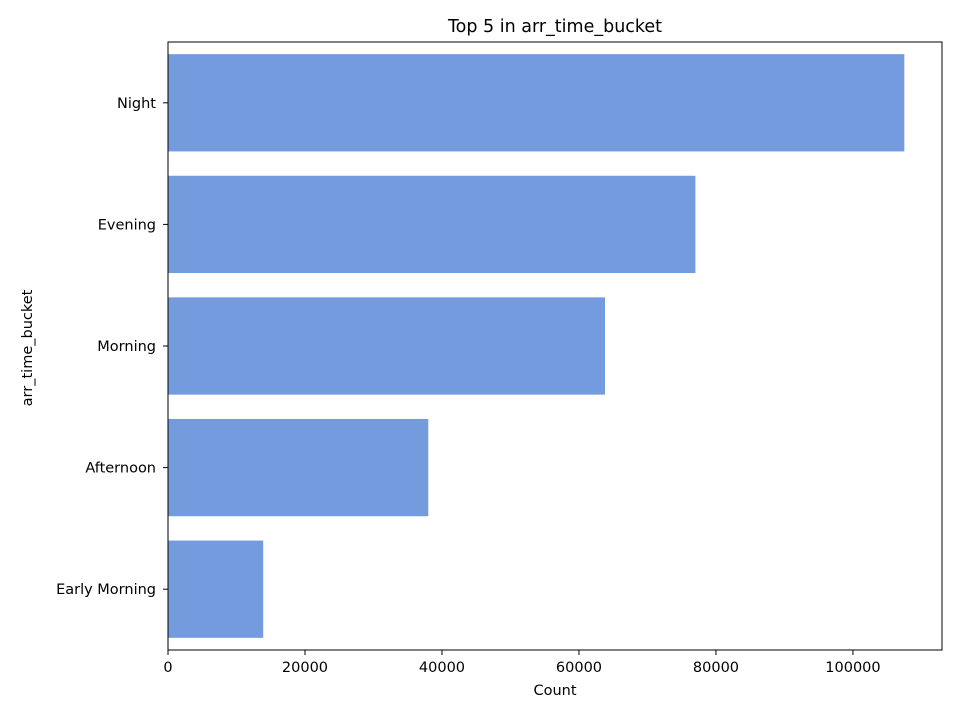 This screenshot has height=720, width=960. Describe the element at coordinates (522, 663) in the screenshot. I see `x-axis-ticks: 0 20000 40000 60000 80000 100000` at that location.